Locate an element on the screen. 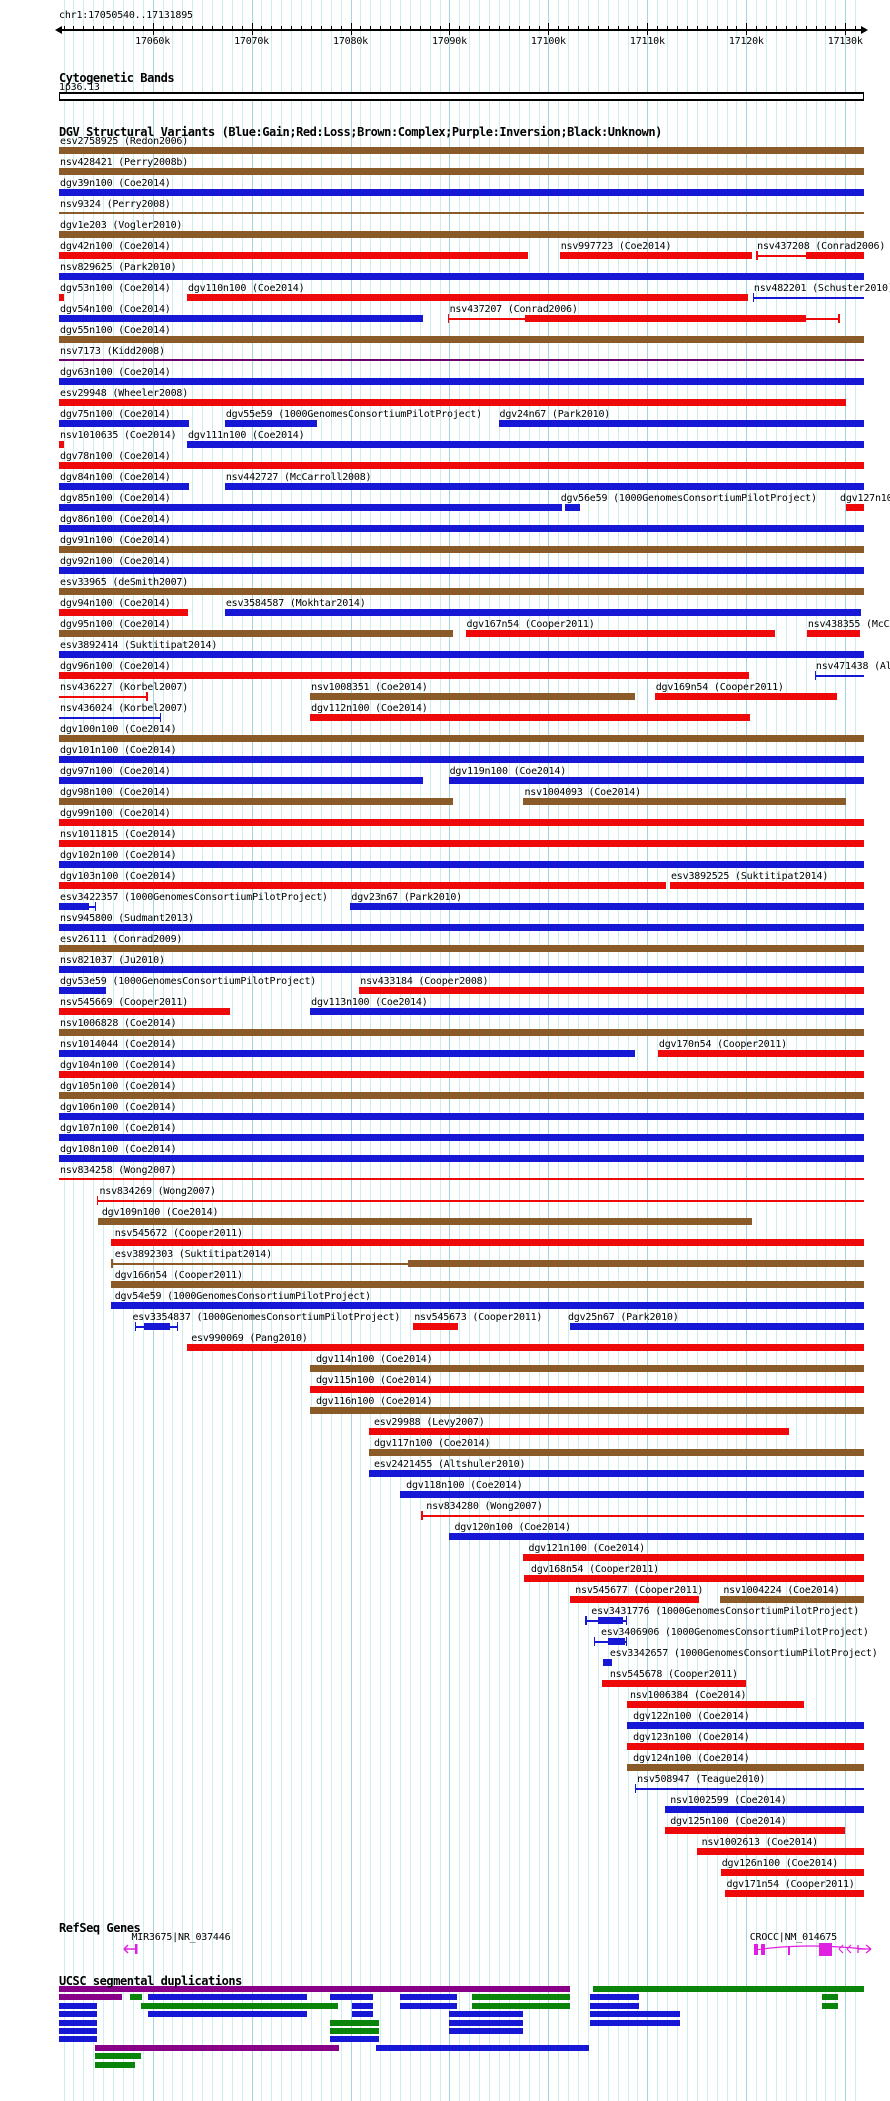 This screenshot has width=890, height=2101. cytoband-track is located at coordinates (461, 96).